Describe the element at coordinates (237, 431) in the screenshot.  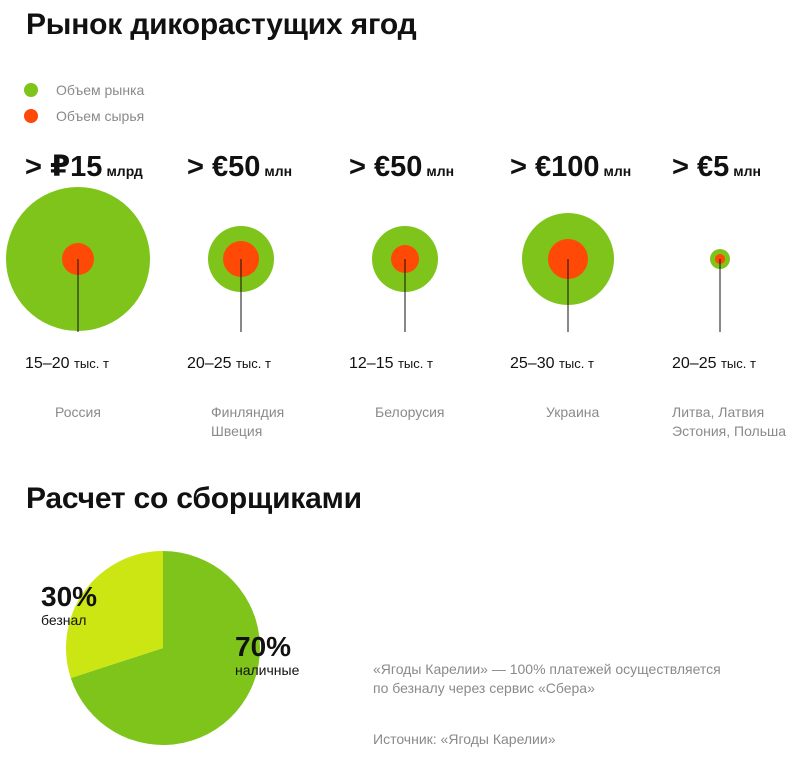
I see `country-line: Швеция` at that location.